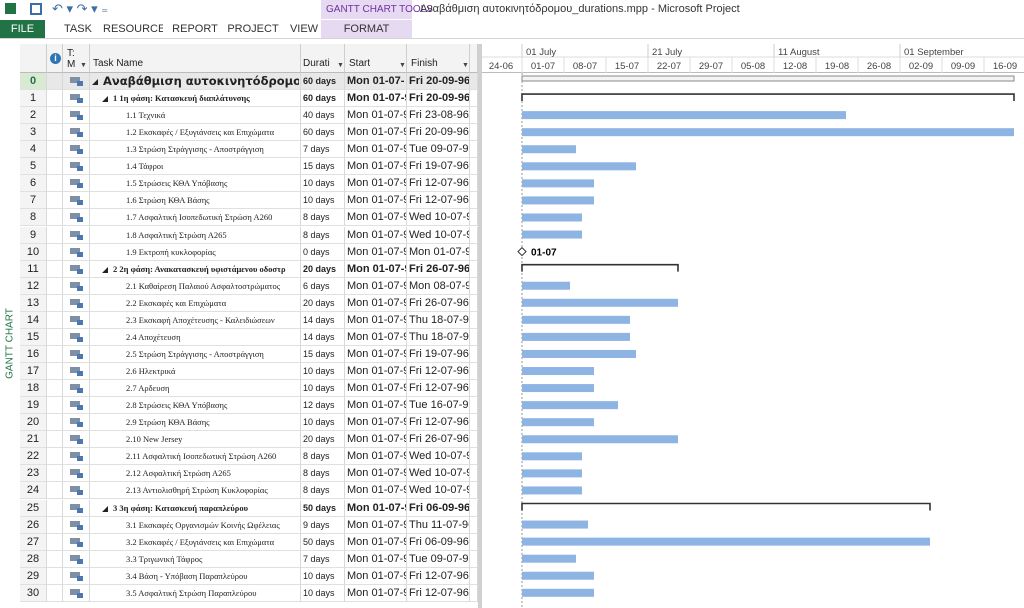  I want to click on task-name: 2.6 Ηλεκτρικά, so click(151, 371).